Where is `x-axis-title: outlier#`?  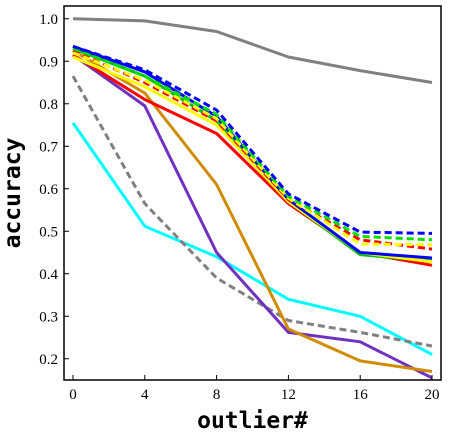
x-axis-title: outlier# is located at coordinates (252, 421).